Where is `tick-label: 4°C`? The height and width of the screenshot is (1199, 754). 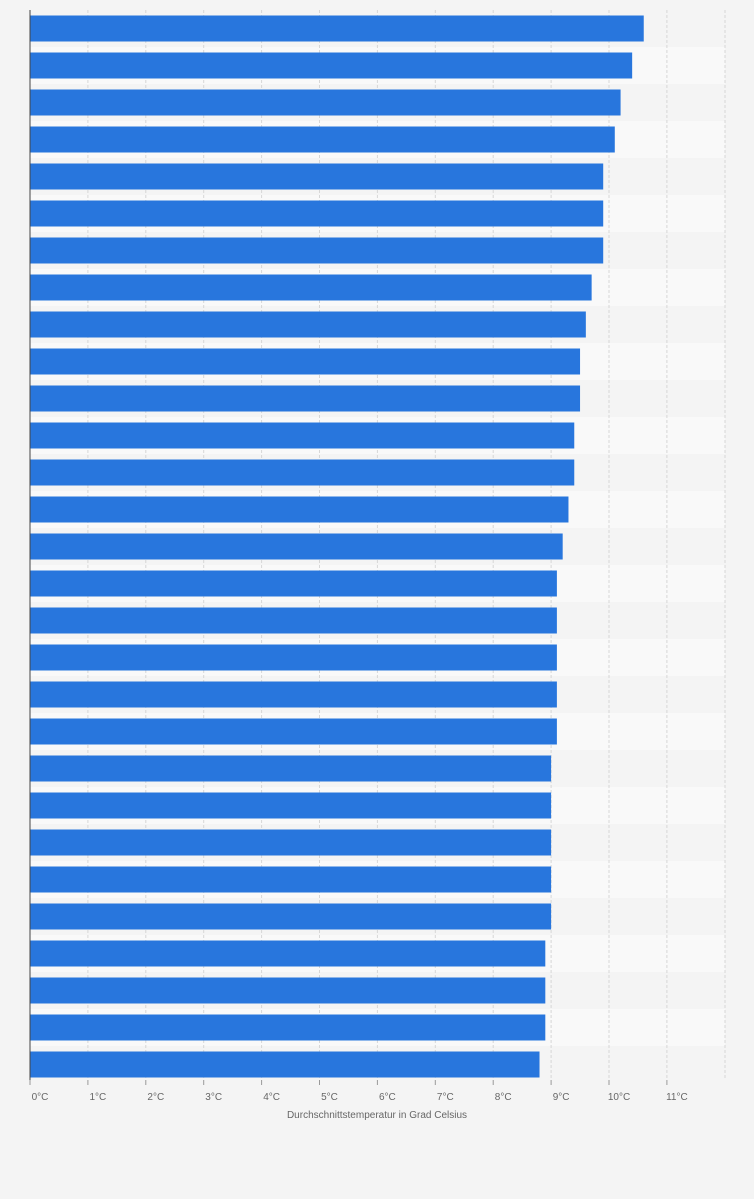 tick-label: 4°C is located at coordinates (271, 1097).